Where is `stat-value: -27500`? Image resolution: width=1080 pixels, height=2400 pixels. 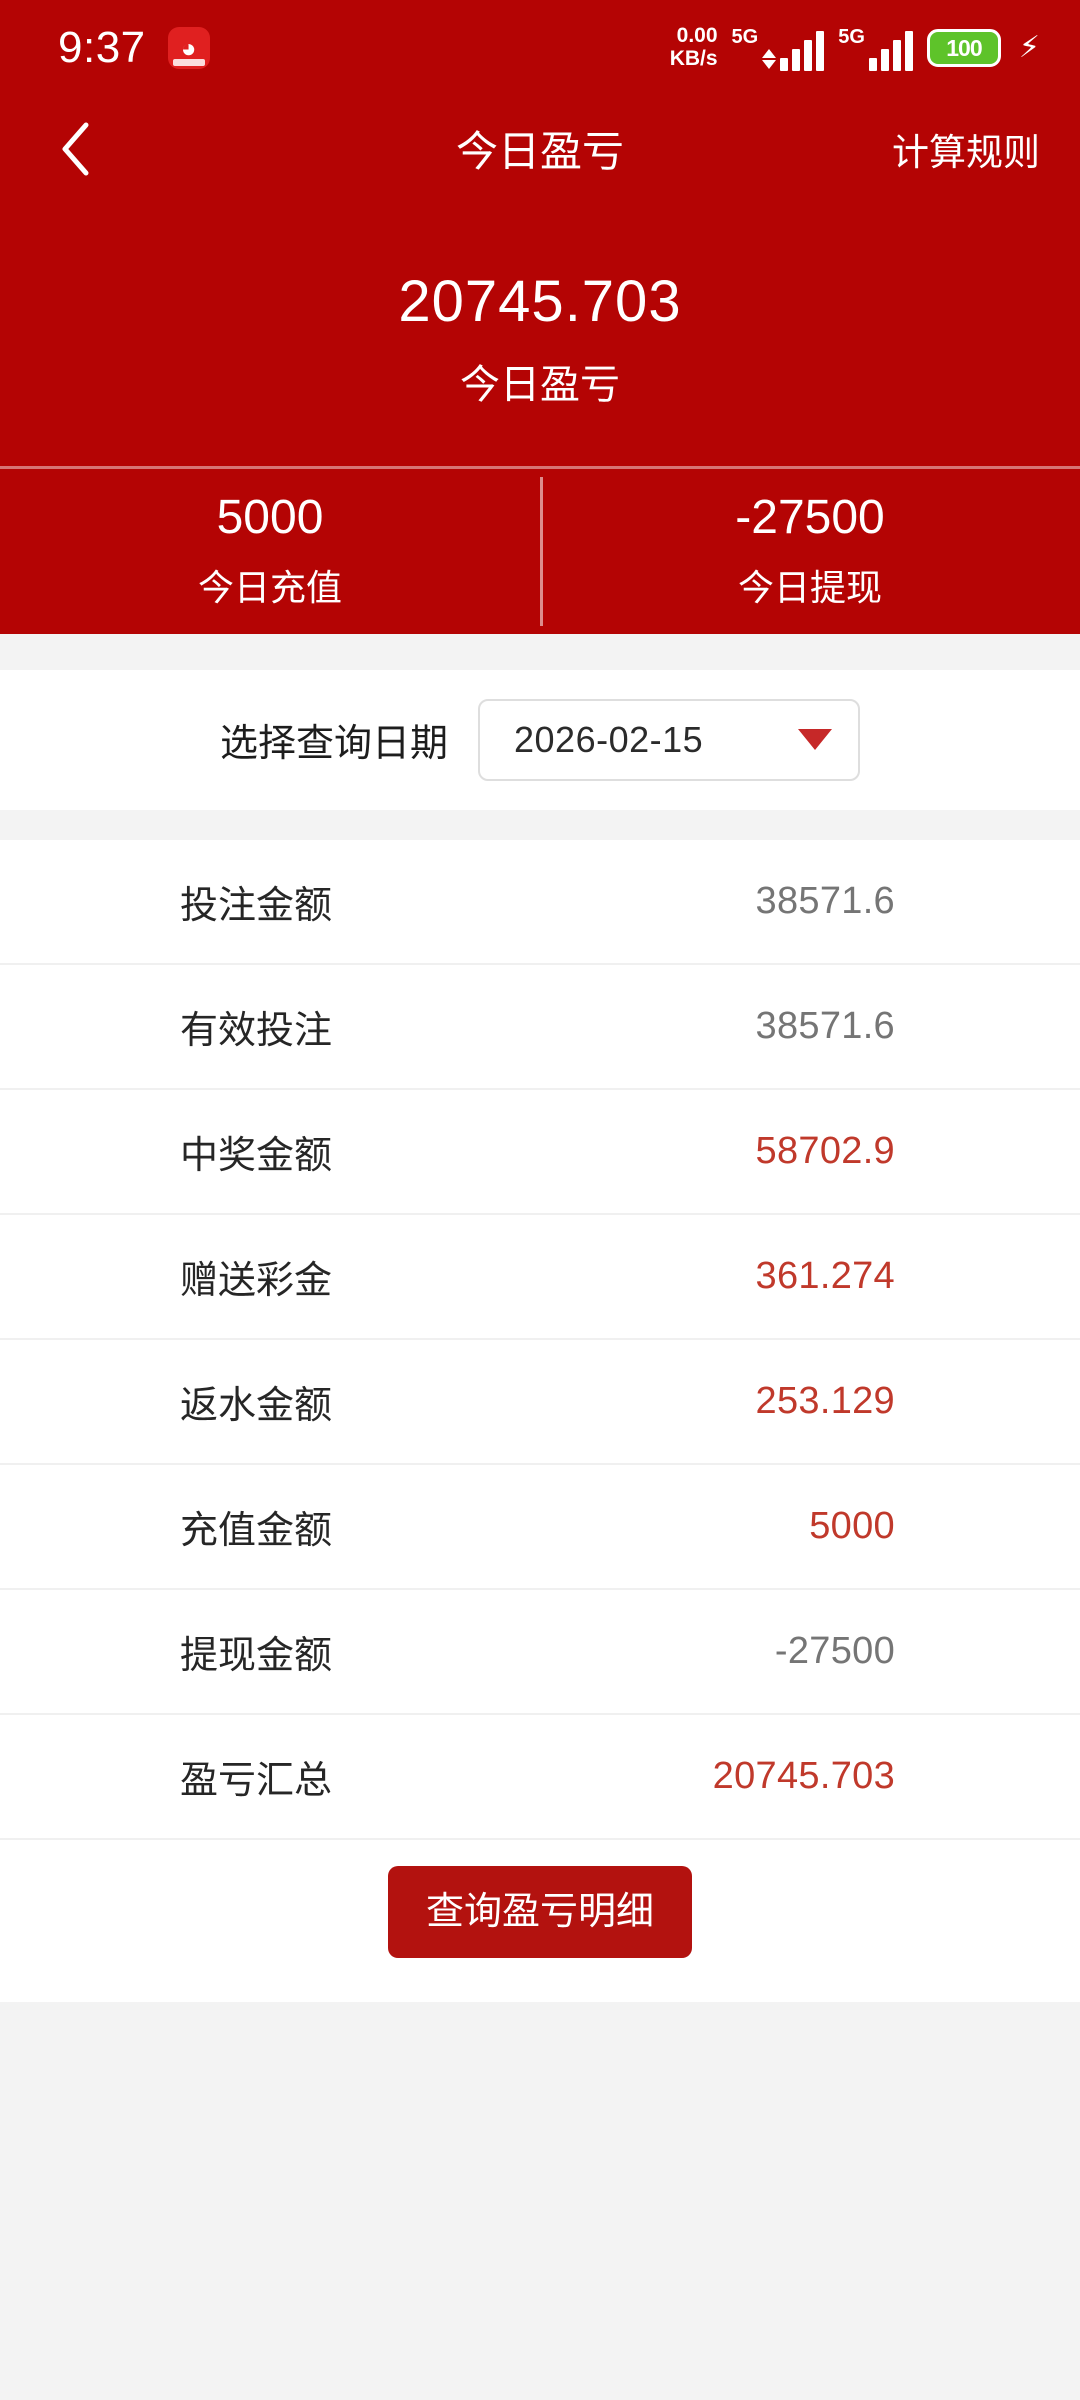
stat-value: -27500 is located at coordinates (810, 517).